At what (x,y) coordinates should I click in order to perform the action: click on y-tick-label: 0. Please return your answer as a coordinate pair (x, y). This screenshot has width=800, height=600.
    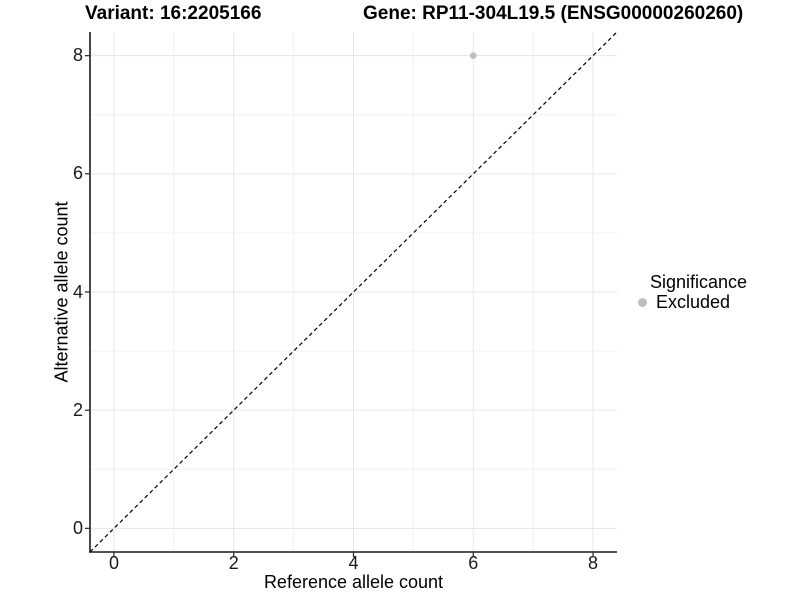
    Looking at the image, I should click on (77, 527).